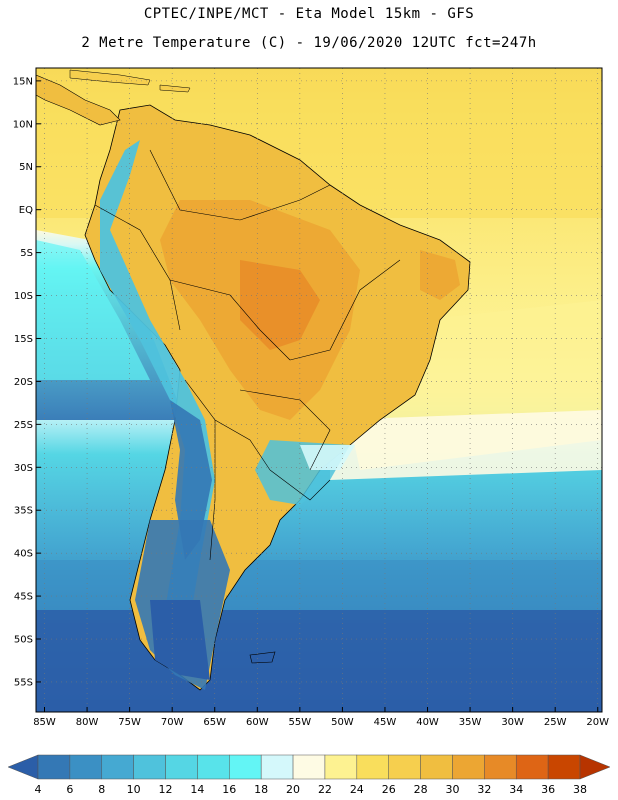 The width and height of the screenshot is (618, 800). Describe the element at coordinates (26, 210) in the screenshot. I see `lat-tick-label: EQ` at that location.